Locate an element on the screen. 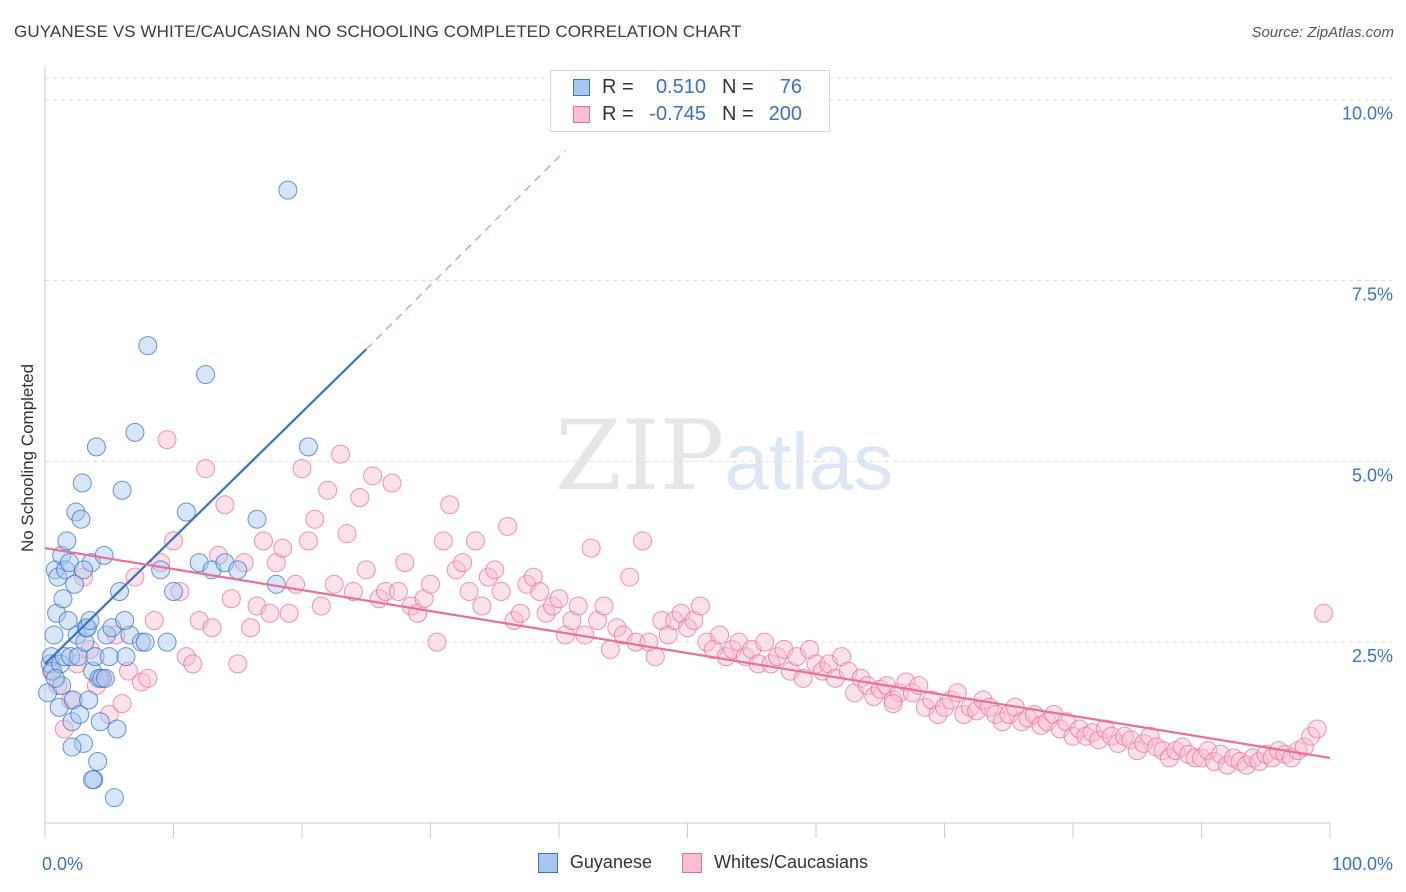 The image size is (1406, 892). legend-label-guyanese: Guyanese is located at coordinates (610, 862).